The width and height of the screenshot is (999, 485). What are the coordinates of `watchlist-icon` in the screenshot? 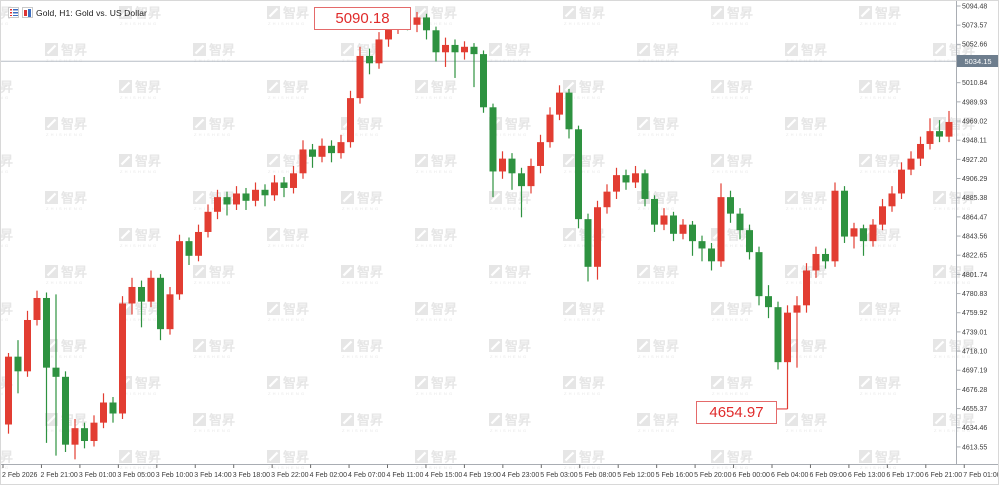 It's located at (13, 12).